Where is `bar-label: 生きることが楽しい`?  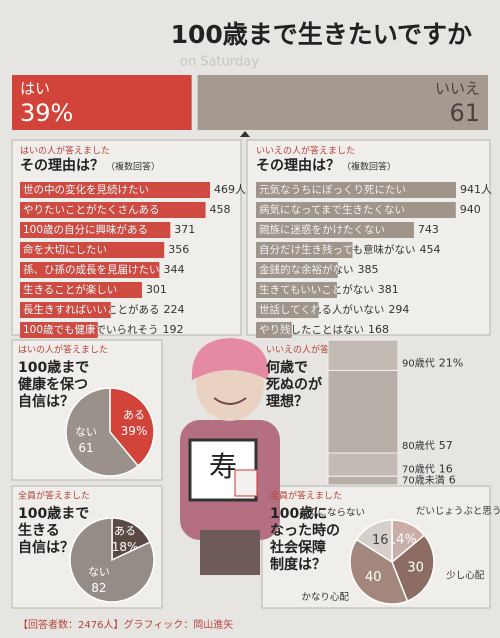 bar-label: 生きることが楽しい is located at coordinates (70, 289).